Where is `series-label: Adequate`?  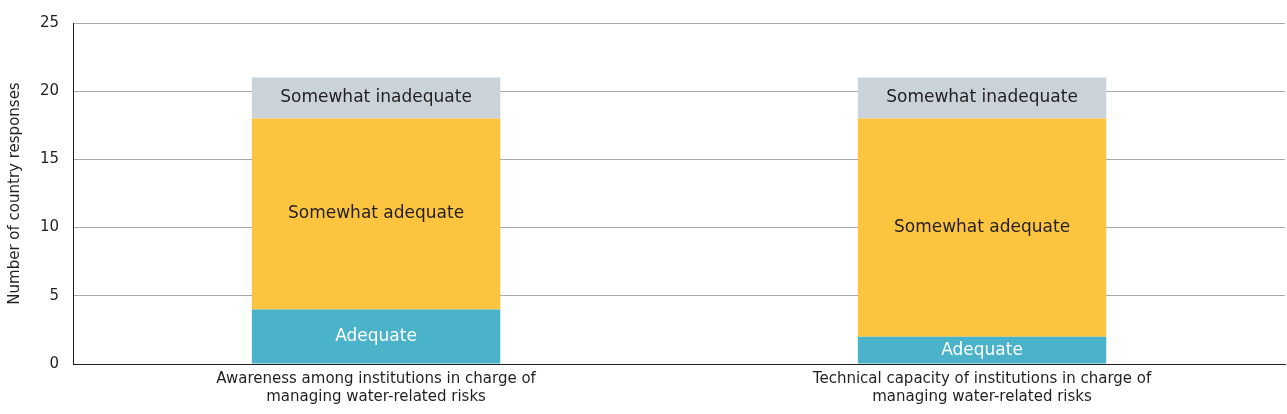 series-label: Adequate is located at coordinates (982, 348).